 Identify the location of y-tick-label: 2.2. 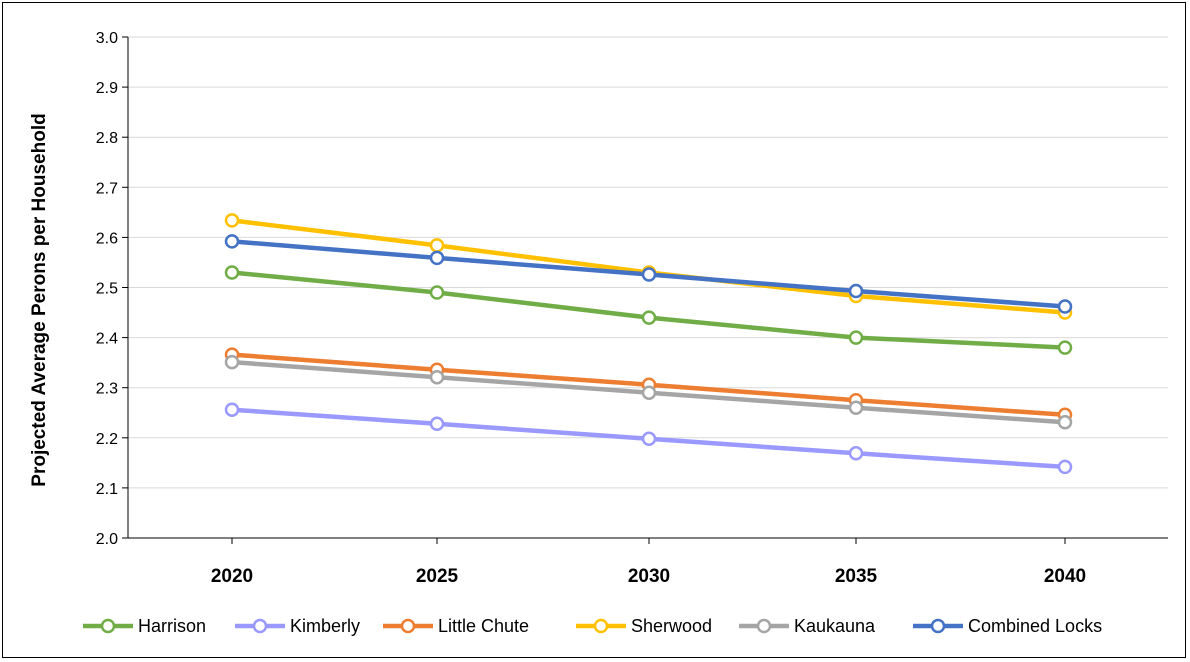
(107, 439).